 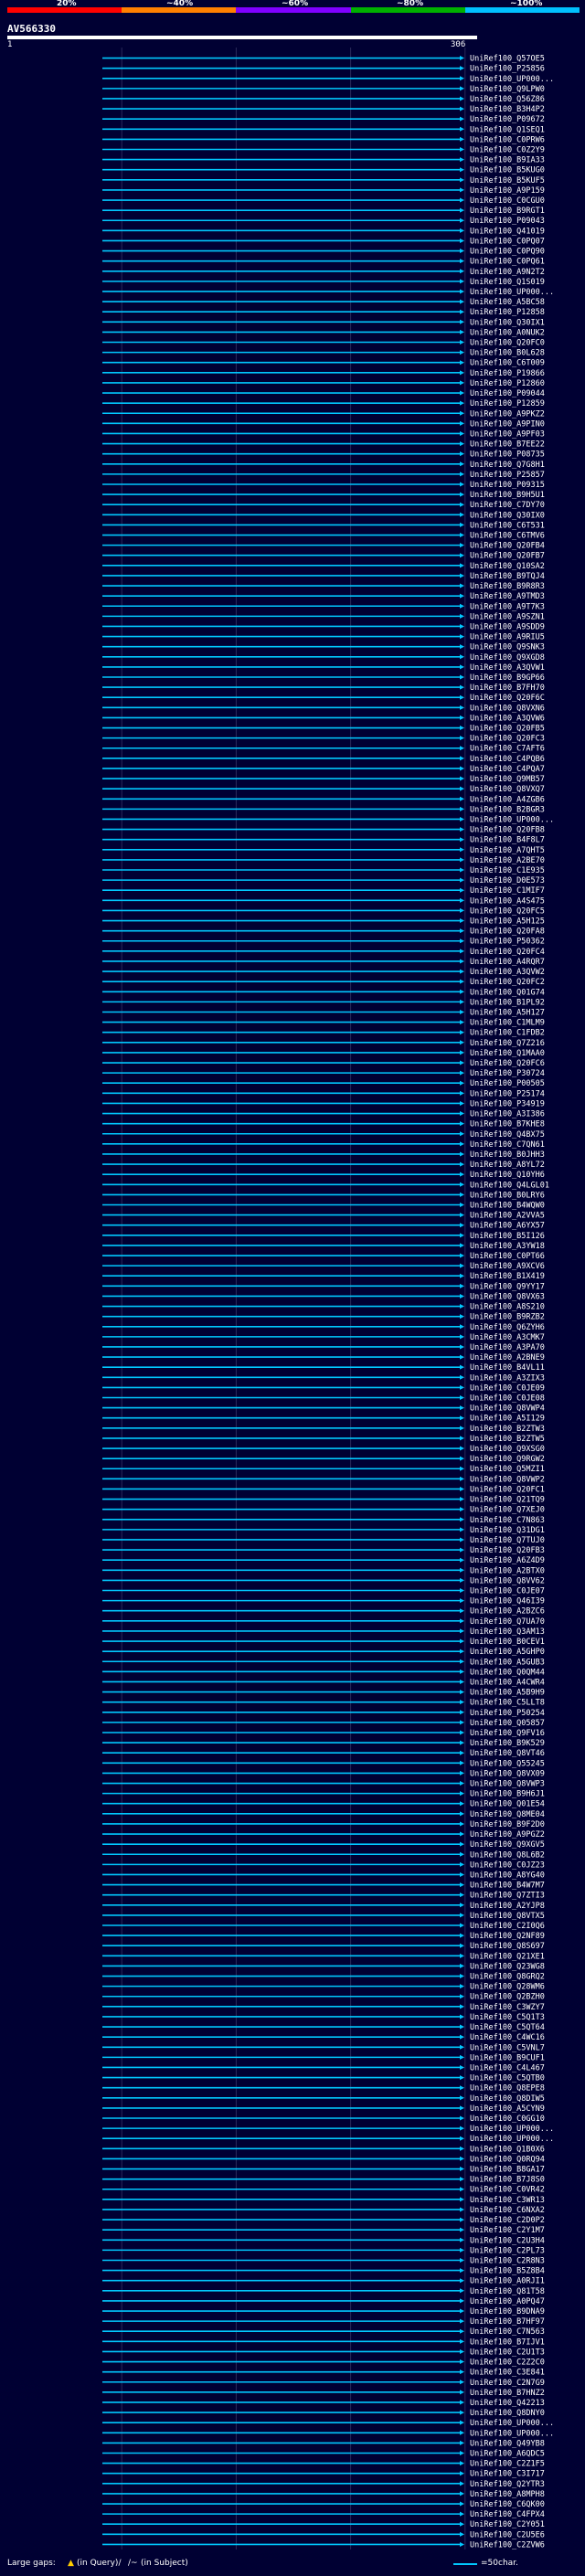 What do you see at coordinates (508, 1489) in the screenshot?
I see `hit-label: UniRef100_Q20FC1` at bounding box center [508, 1489].